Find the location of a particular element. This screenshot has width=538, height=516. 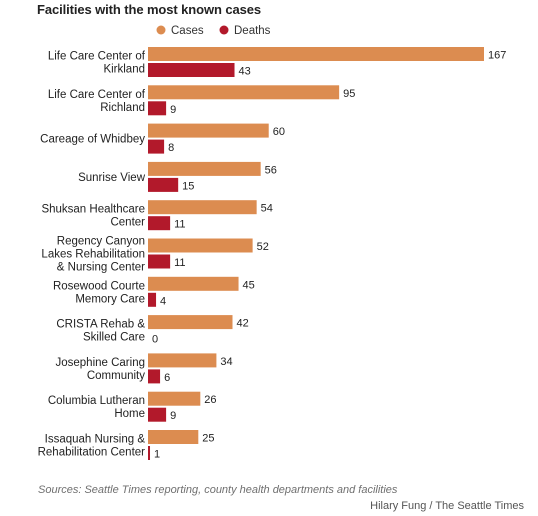

category-label: Sunrise View is located at coordinates (112, 178).